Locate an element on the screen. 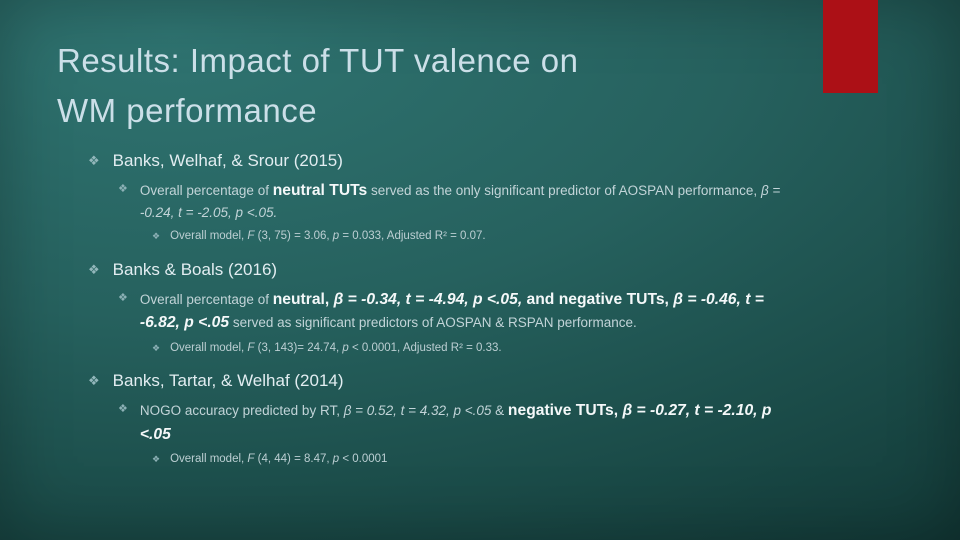 The width and height of the screenshot is (960, 540). citation-heading: Banks & Boals (2016) is located at coordinates (195, 269).